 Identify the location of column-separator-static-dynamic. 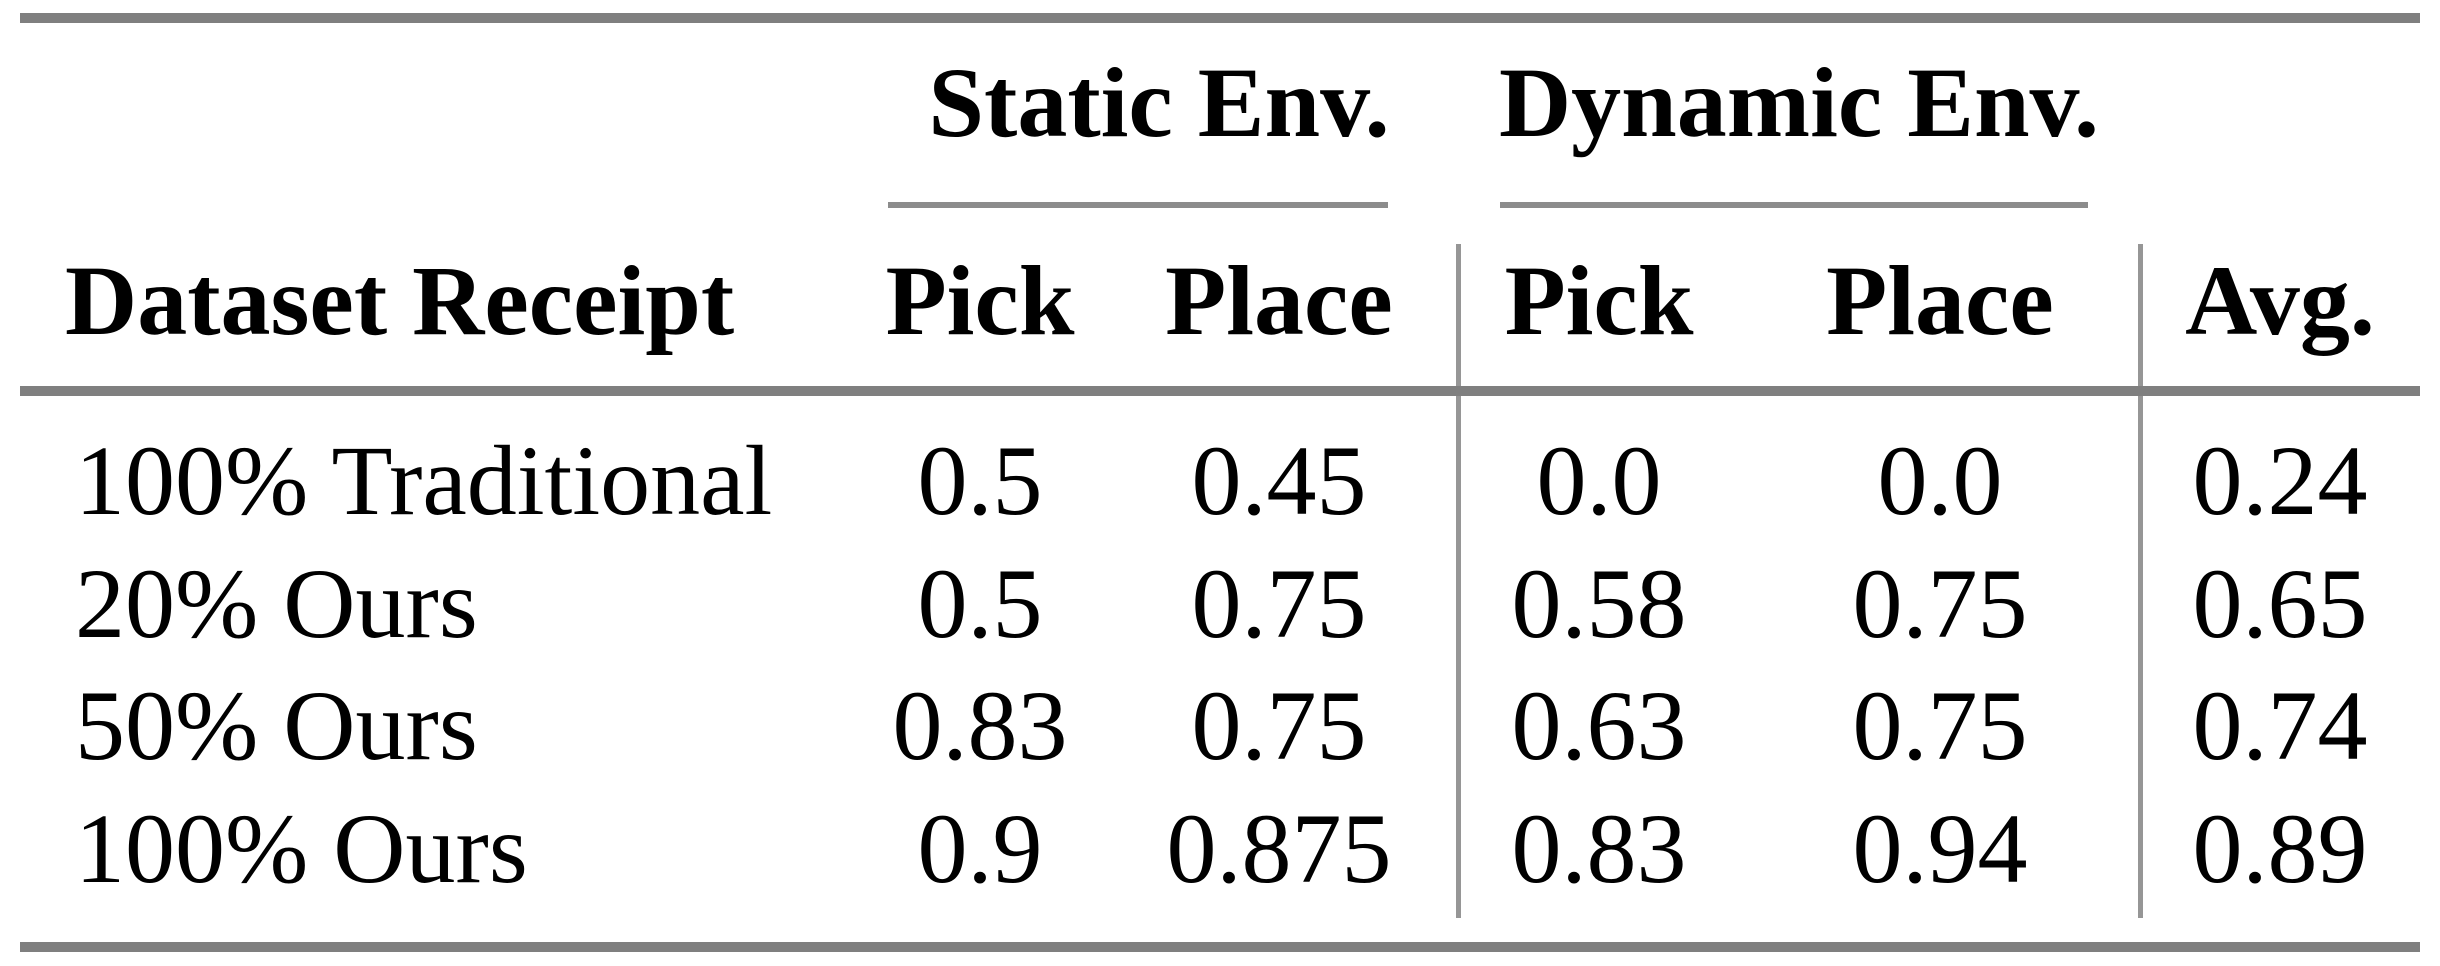
(1458, 581).